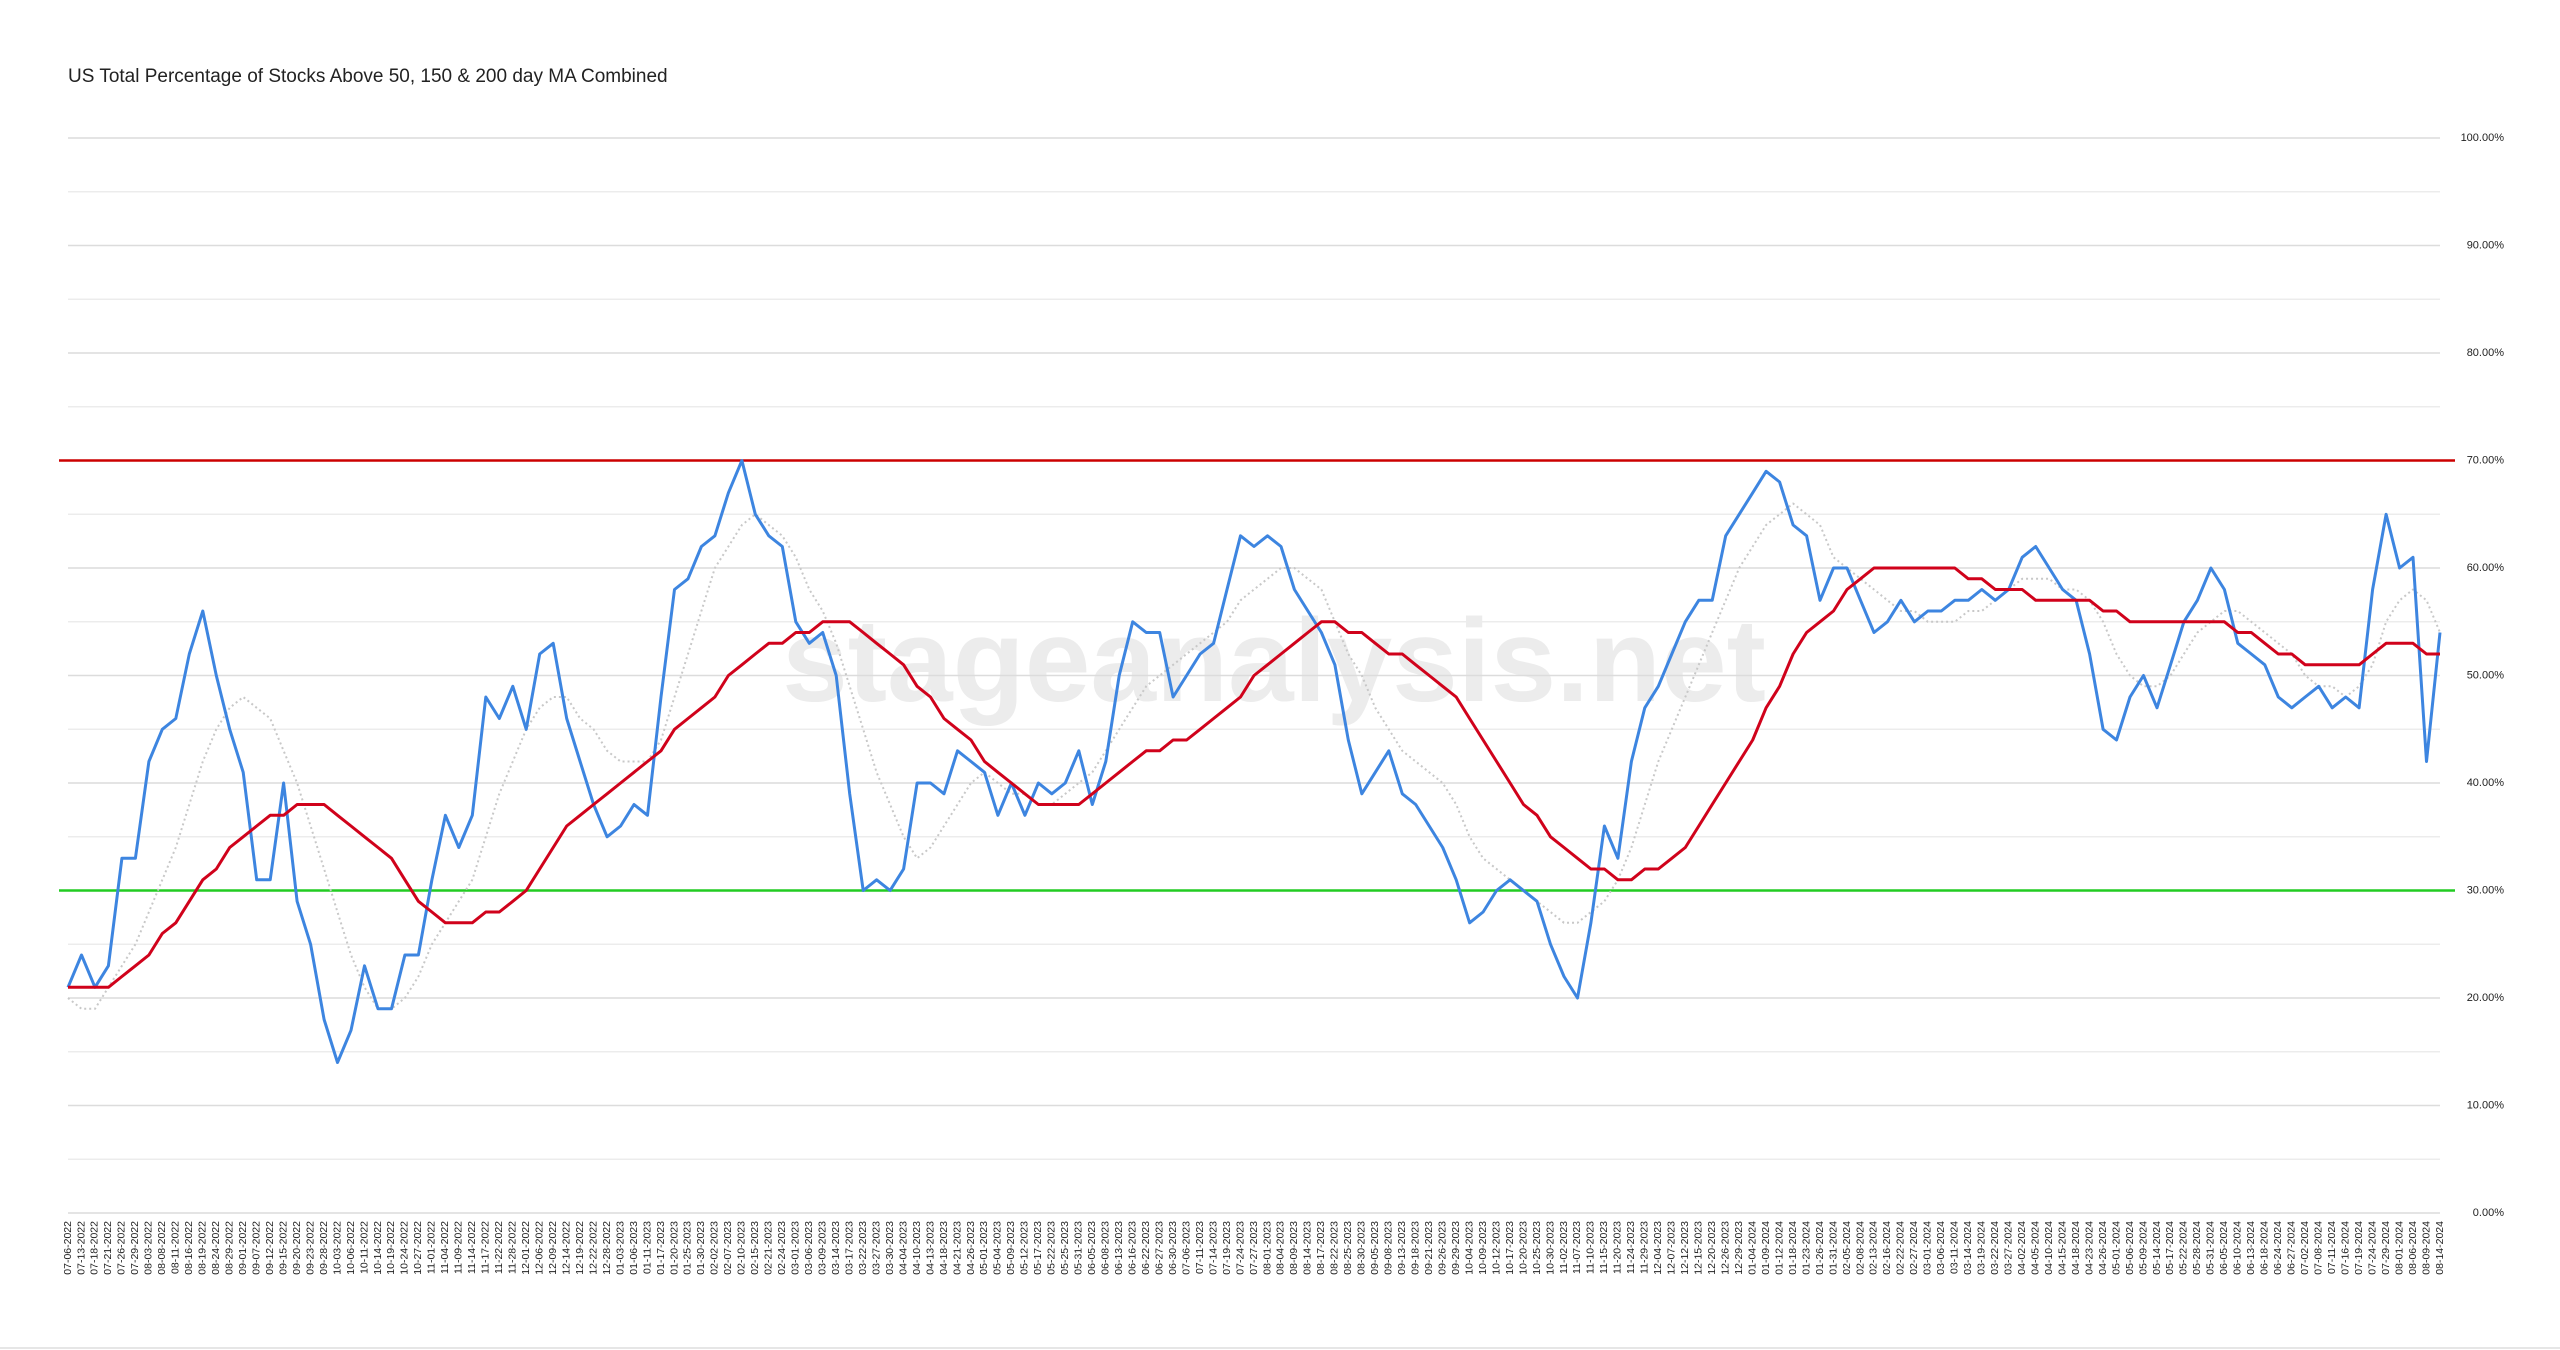 The width and height of the screenshot is (2560, 1350). What do you see at coordinates (2130, 1248) in the screenshot?
I see `x-tick-label: 05-06-2024` at bounding box center [2130, 1248].